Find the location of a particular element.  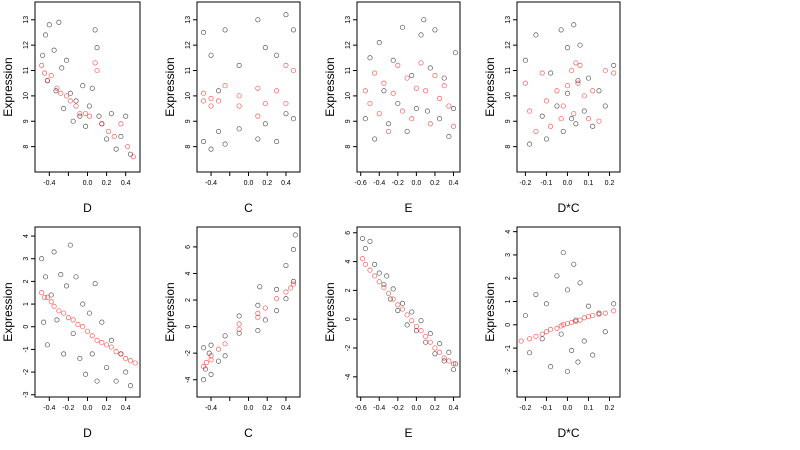

y-tick-label: 8 is located at coordinates (508, 147).